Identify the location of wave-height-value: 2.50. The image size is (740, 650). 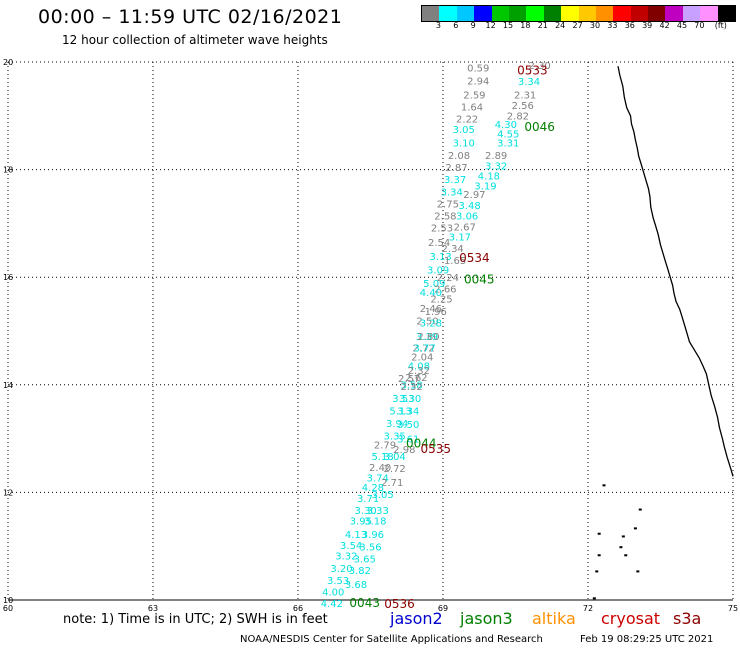
(427, 322).